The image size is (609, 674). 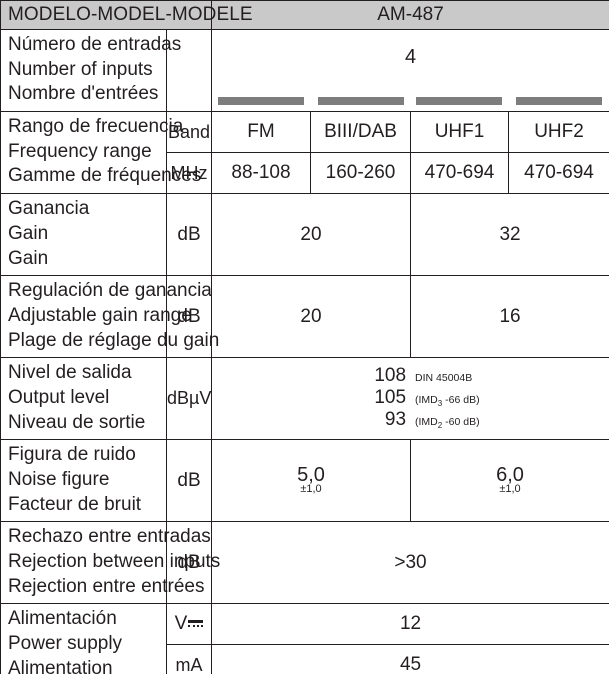 What do you see at coordinates (95, 44) in the screenshot?
I see `label-es: Número de entradas` at bounding box center [95, 44].